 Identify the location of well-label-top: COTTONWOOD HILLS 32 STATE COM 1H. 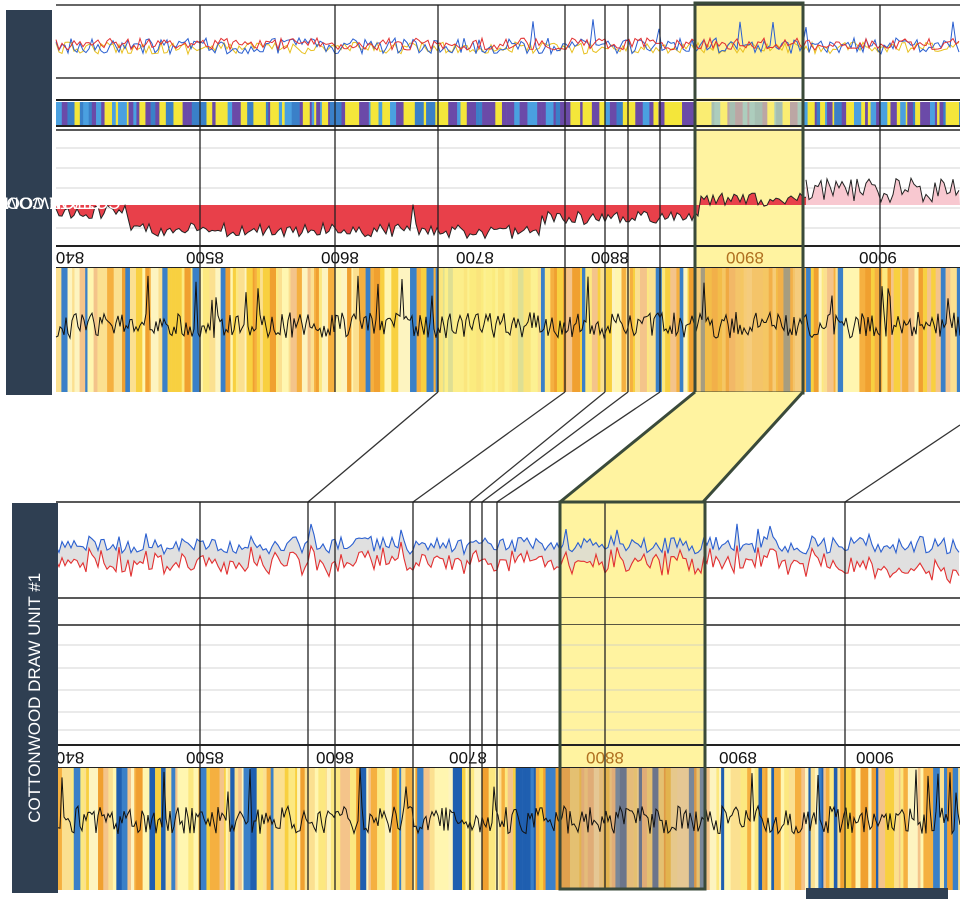
(60, 202).